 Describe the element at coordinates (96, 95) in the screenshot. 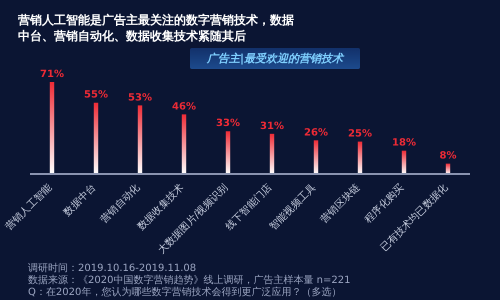

I see `data-label: 55%` at that location.